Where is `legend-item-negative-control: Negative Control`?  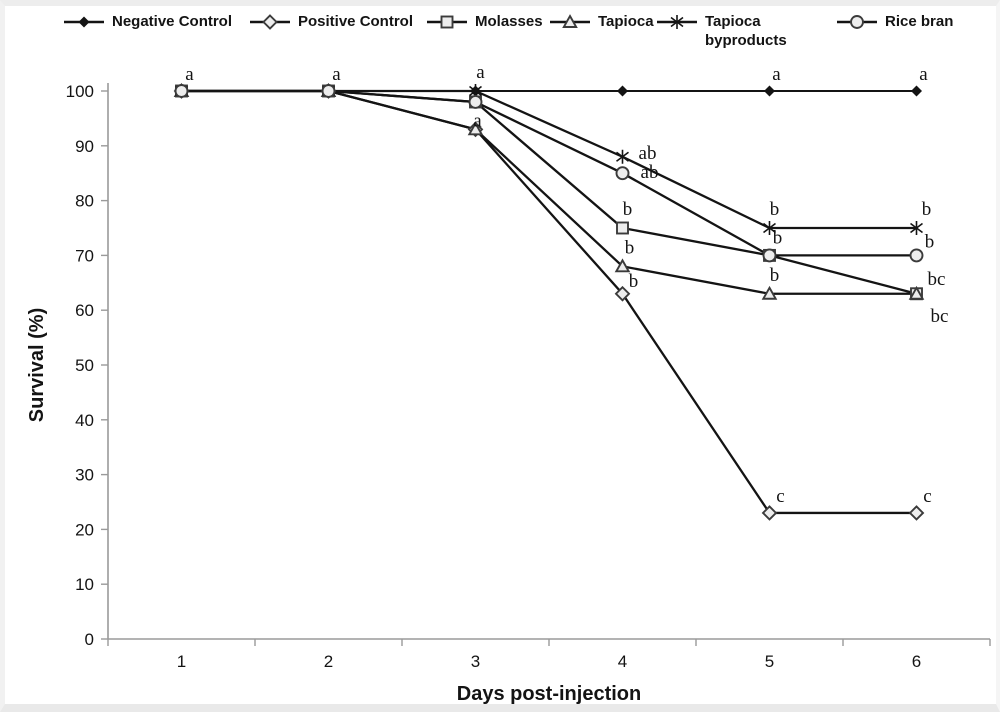
legend-item-negative-control: Negative Control is located at coordinates (147, 21).